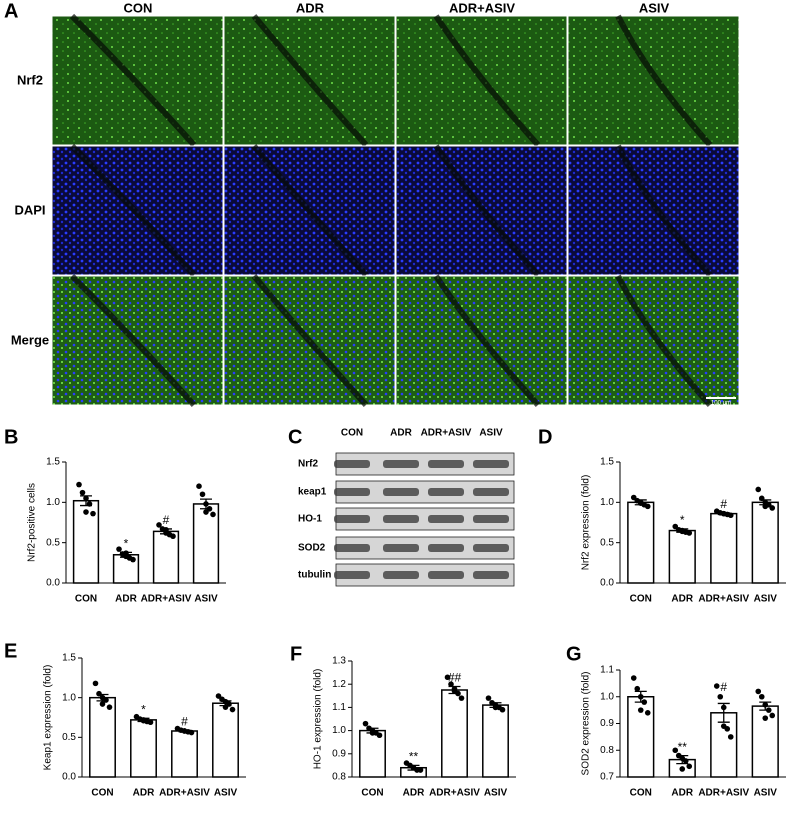 This screenshot has height=815, width=796. What do you see at coordinates (312, 492) in the screenshot?
I see `blot-row-label: keap1` at bounding box center [312, 492].